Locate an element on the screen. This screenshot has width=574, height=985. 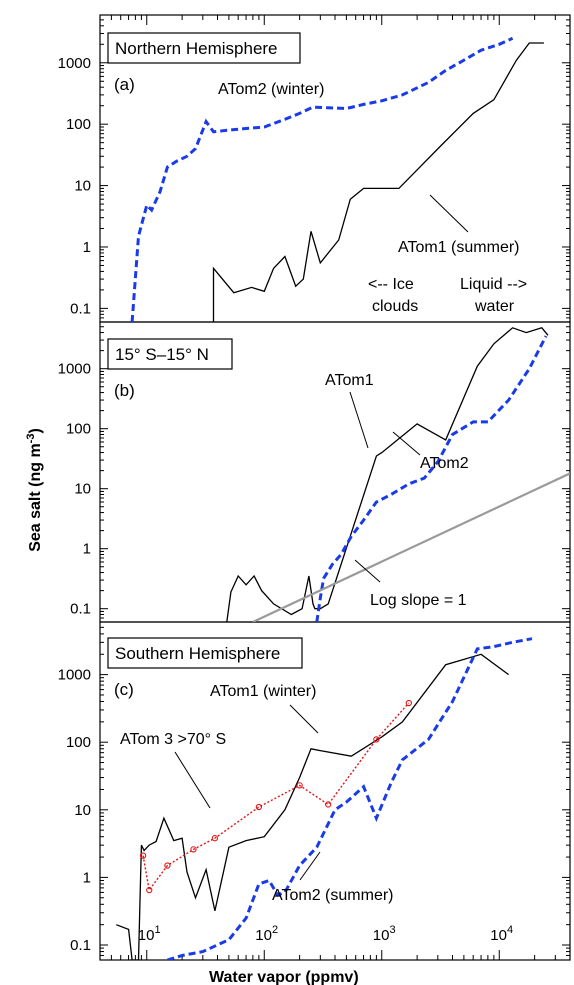
log-slope-label: Log slope = 1 is located at coordinates (418, 600).